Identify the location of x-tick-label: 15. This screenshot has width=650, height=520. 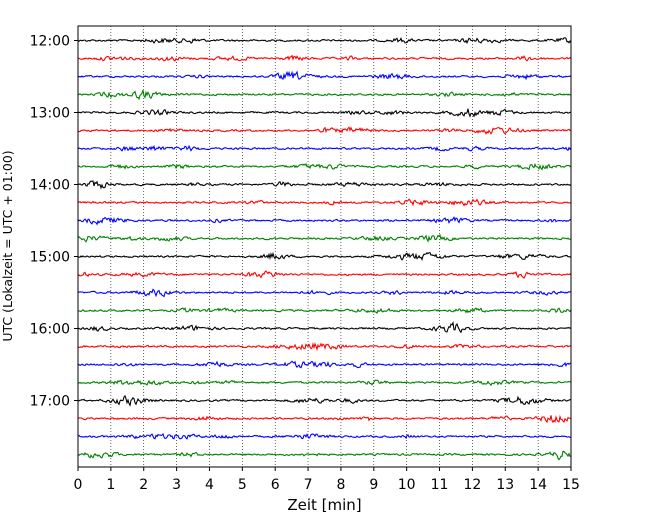
(571, 485).